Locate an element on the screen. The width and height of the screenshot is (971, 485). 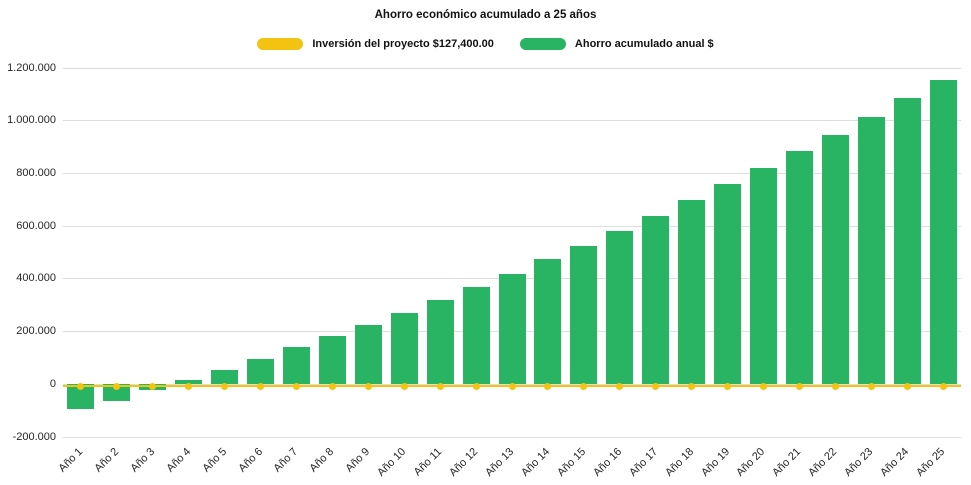
y-tick-label: 200.000 is located at coordinates (36, 331).